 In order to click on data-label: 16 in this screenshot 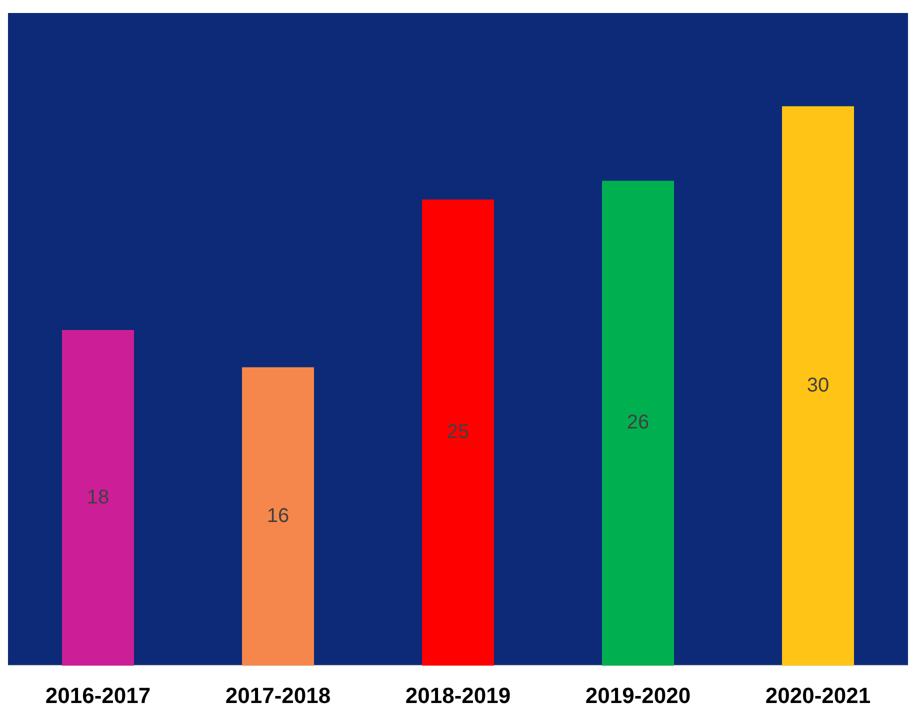, I will do `click(278, 515)`.